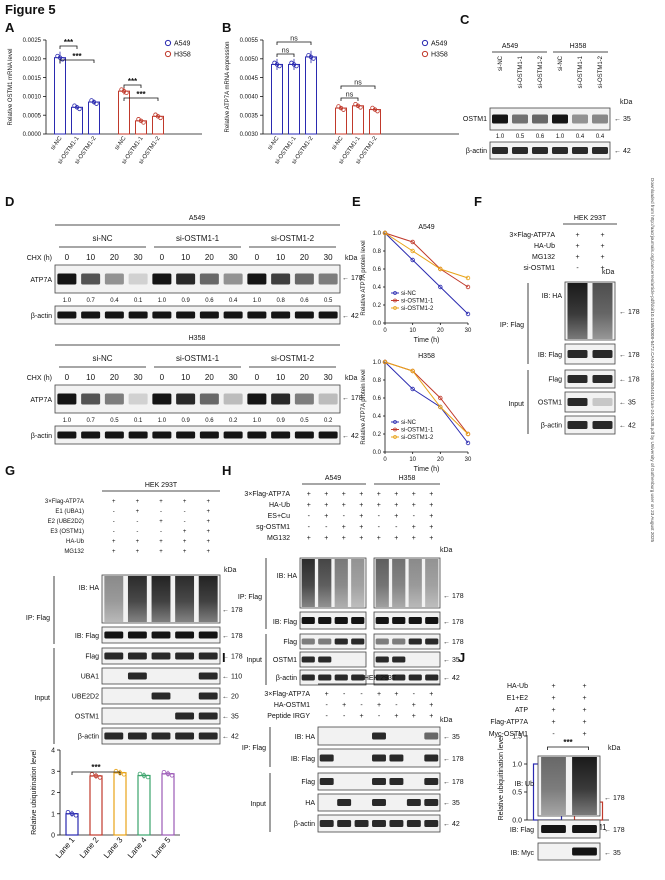  What do you see at coordinates (249, 116) in the screenshot?
I see `y-tick-label: 0.0035` at bounding box center [249, 116].